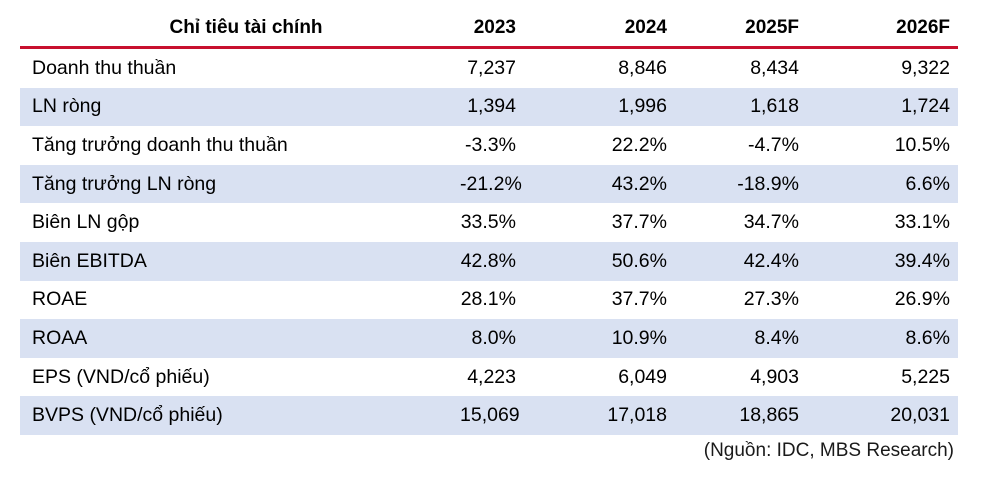 The image size is (990, 496). I want to click on cell-2026f: 5,225, so click(925, 376).